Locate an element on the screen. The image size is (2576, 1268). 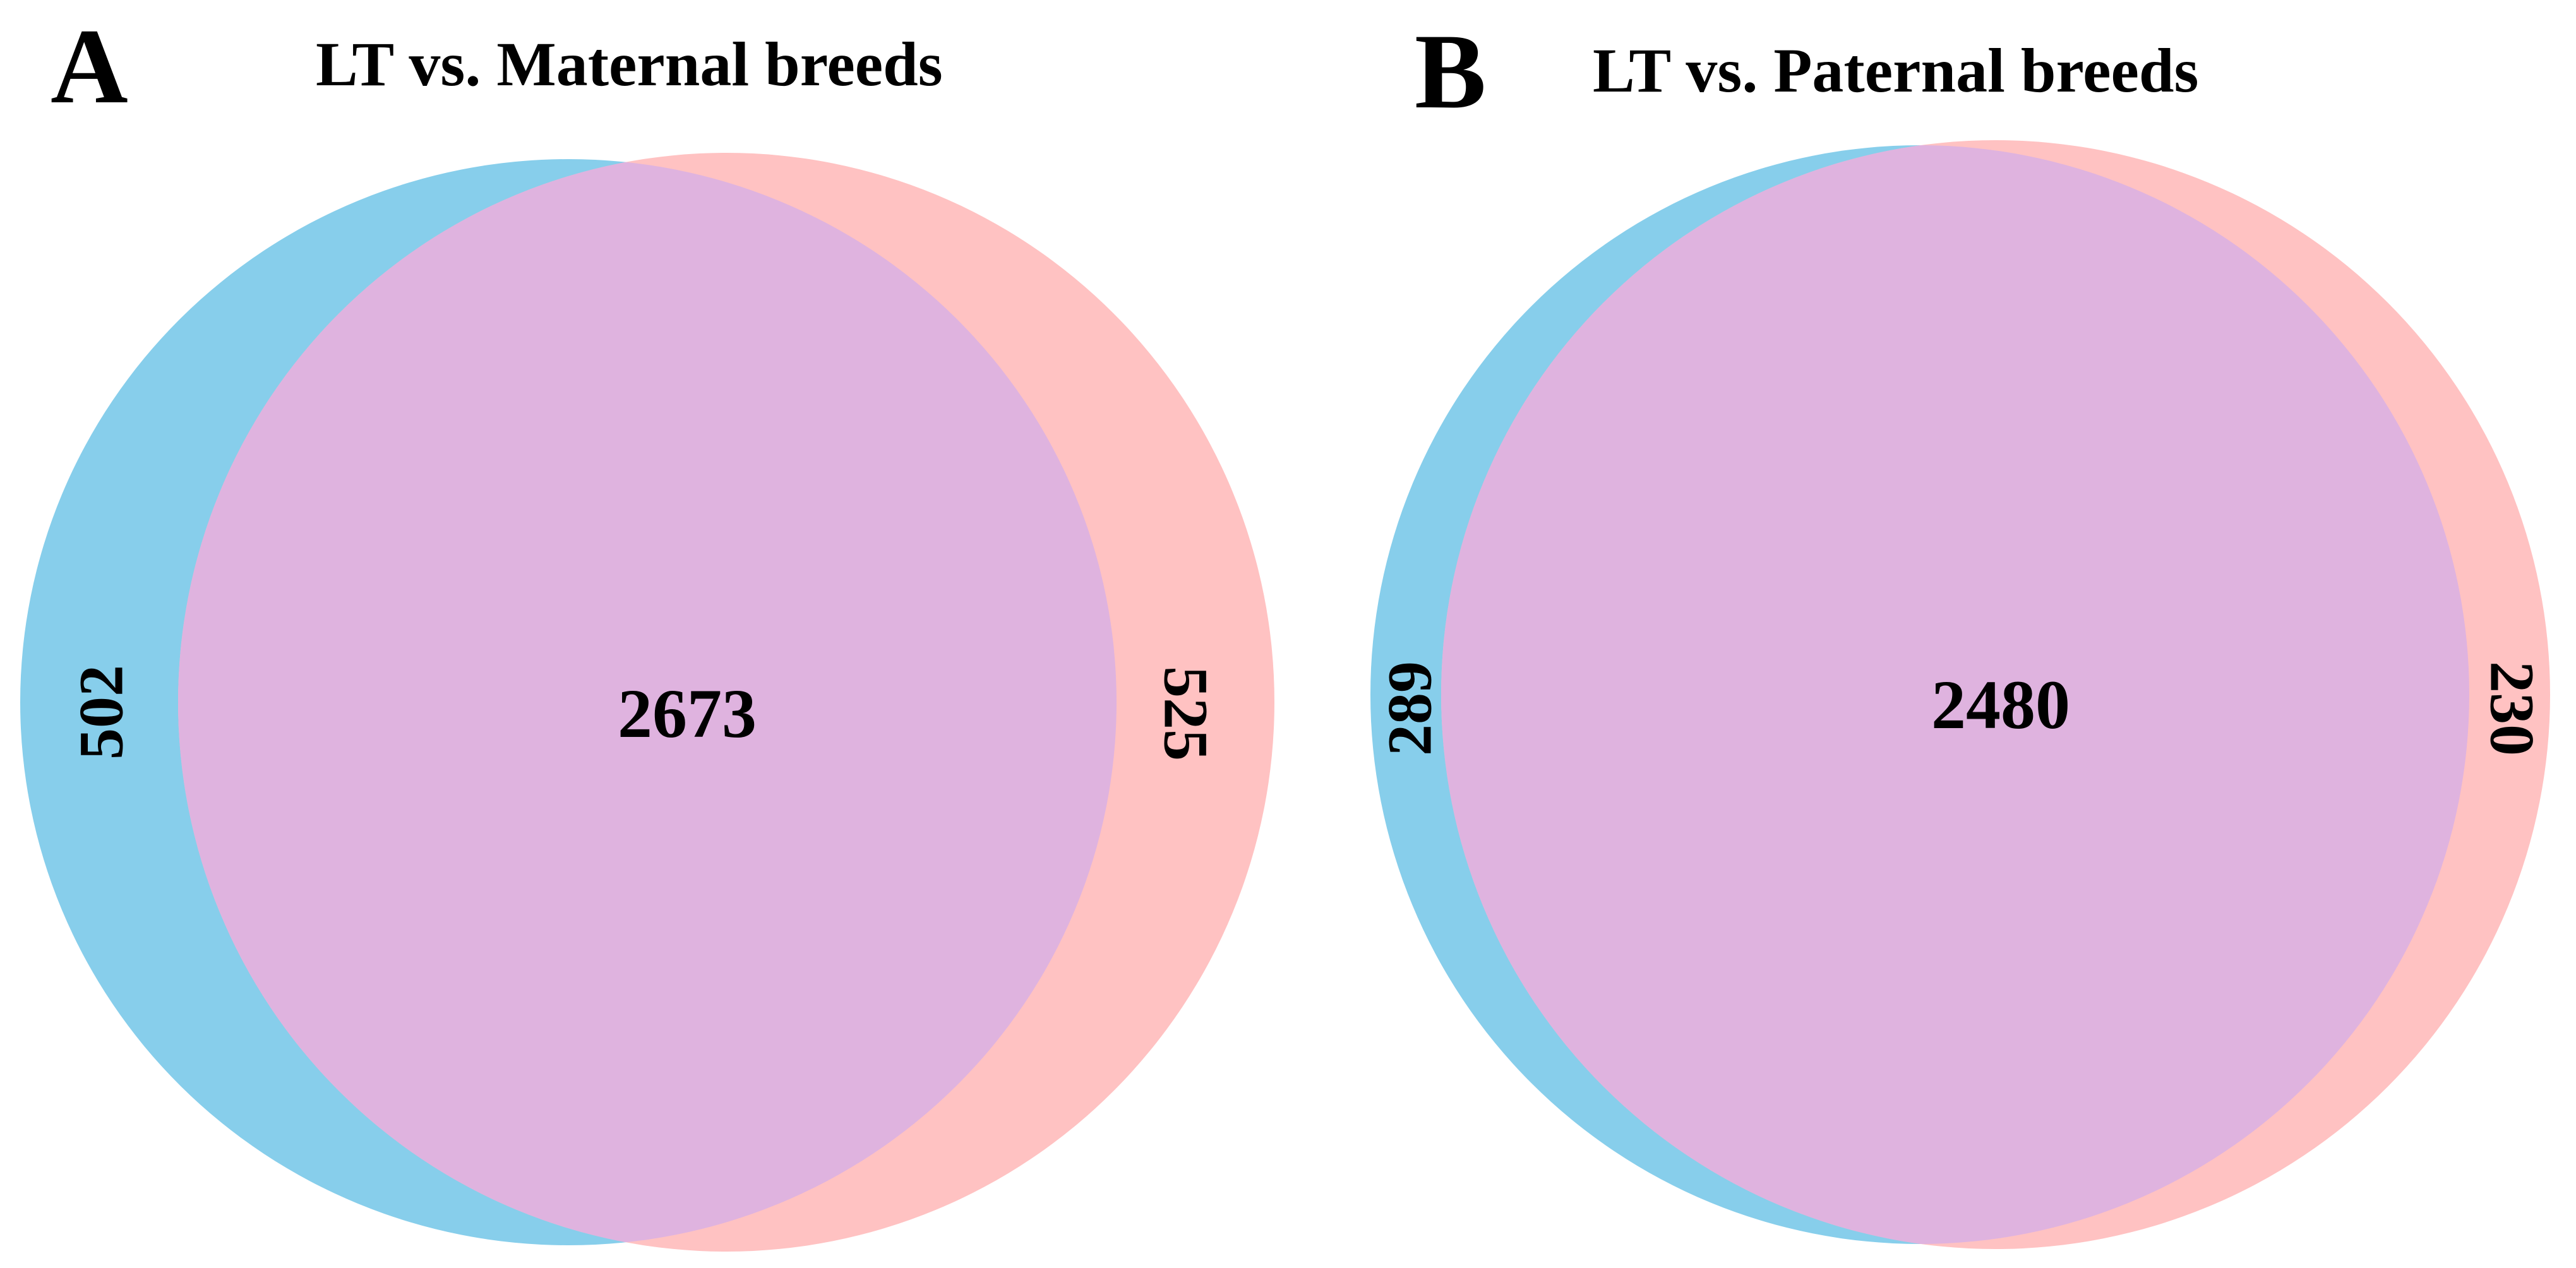
venn-b-left-count: 289 is located at coordinates (1410, 708).